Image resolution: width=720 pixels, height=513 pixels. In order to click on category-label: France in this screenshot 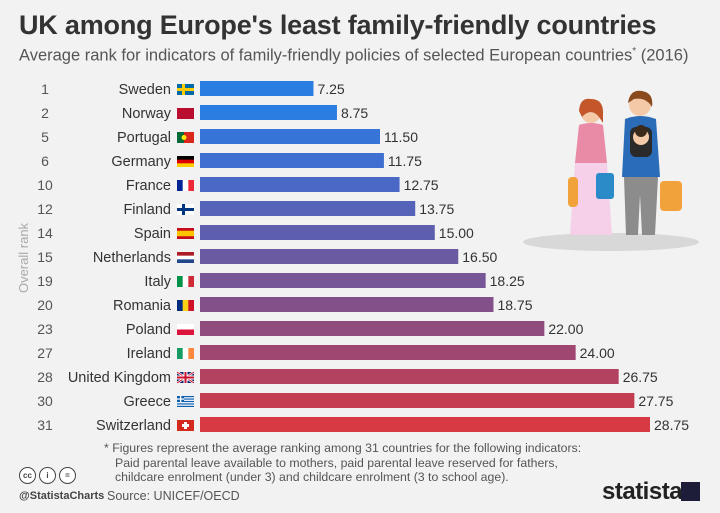, I will do `click(148, 186)`.